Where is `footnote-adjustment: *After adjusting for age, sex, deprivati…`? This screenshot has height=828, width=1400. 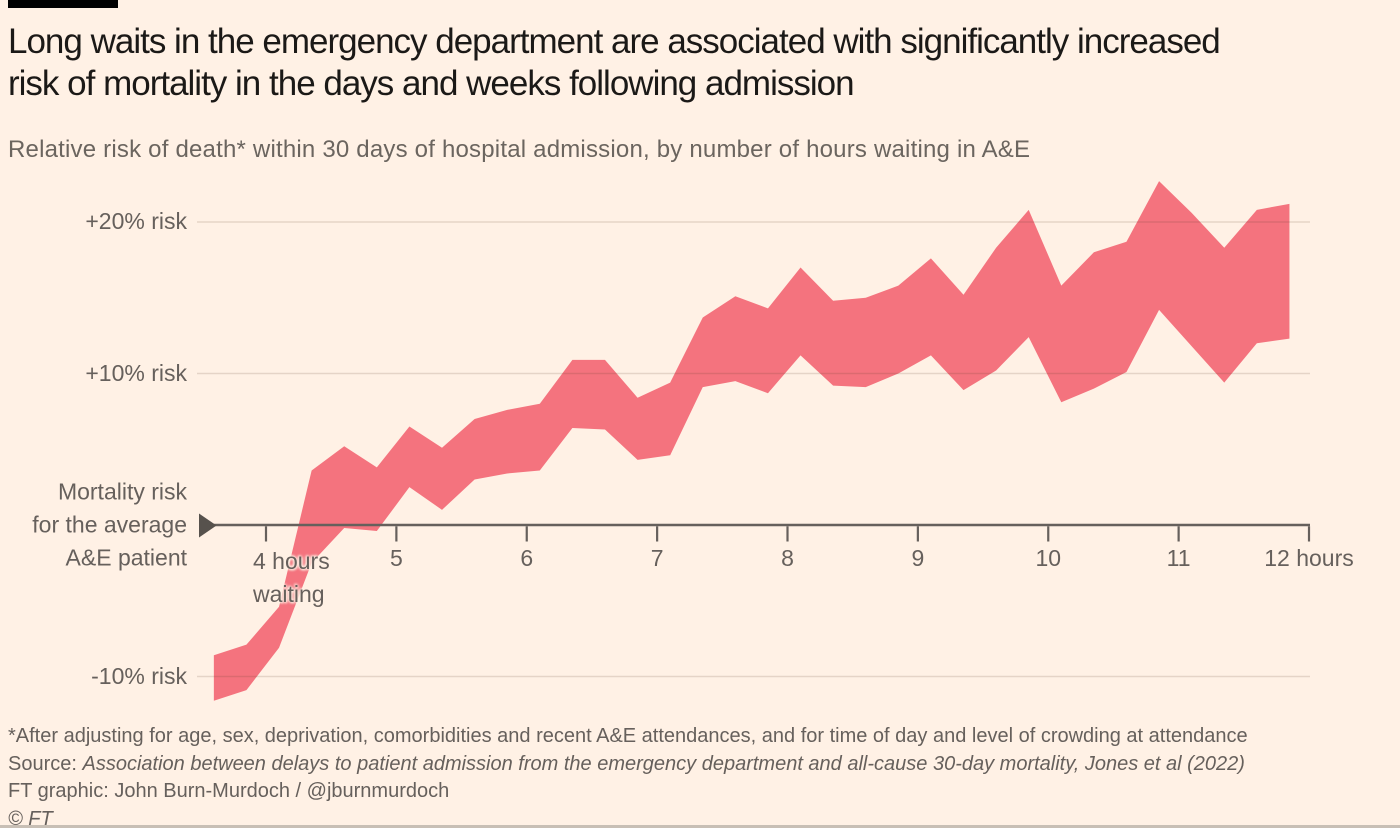
footnote-adjustment: *After adjusting for age, sex, deprivati… is located at coordinates (628, 736).